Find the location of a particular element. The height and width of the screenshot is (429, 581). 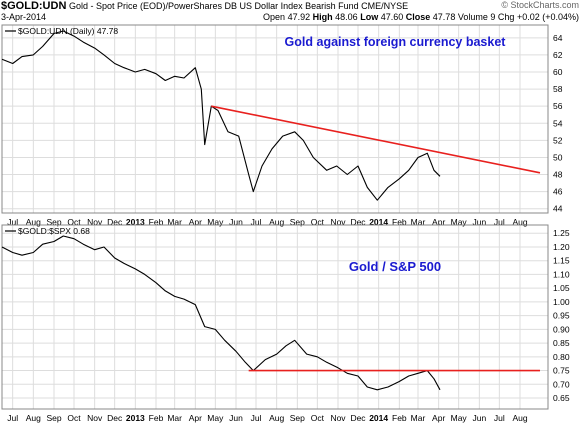

y-tick-label: 0.65 is located at coordinates (561, 398).